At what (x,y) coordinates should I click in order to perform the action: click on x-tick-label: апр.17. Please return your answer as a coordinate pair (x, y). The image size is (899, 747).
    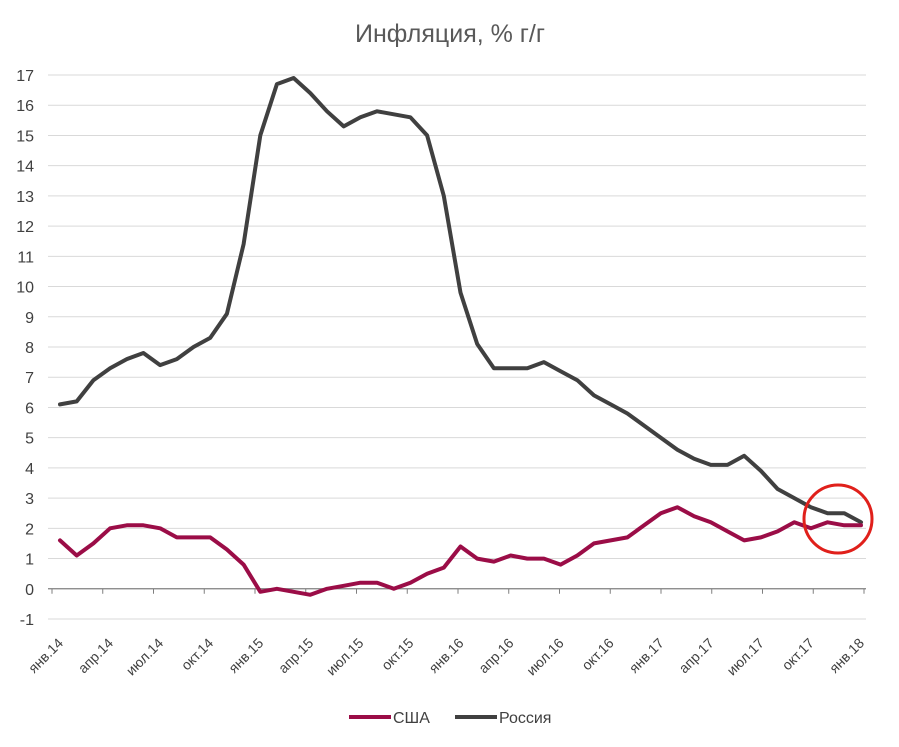
    Looking at the image, I should click on (696, 656).